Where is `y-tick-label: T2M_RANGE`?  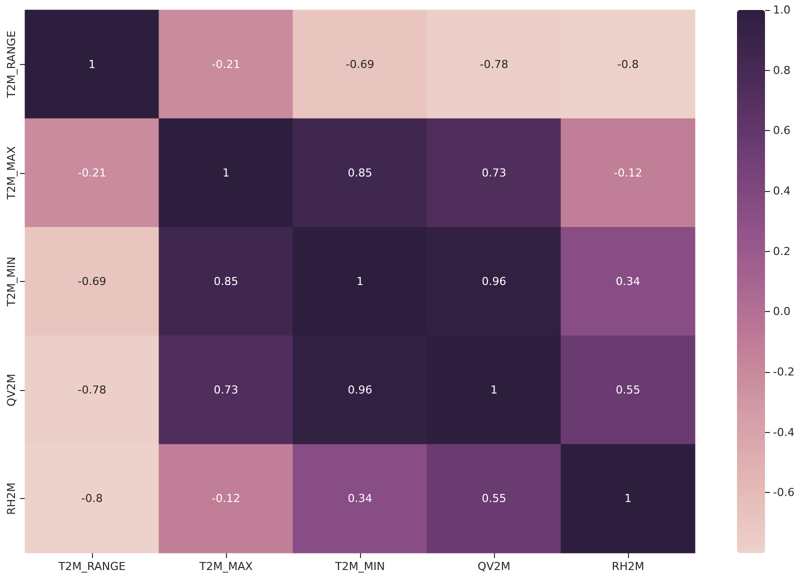
y-tick-label: T2M_RANGE is located at coordinates (11, 64).